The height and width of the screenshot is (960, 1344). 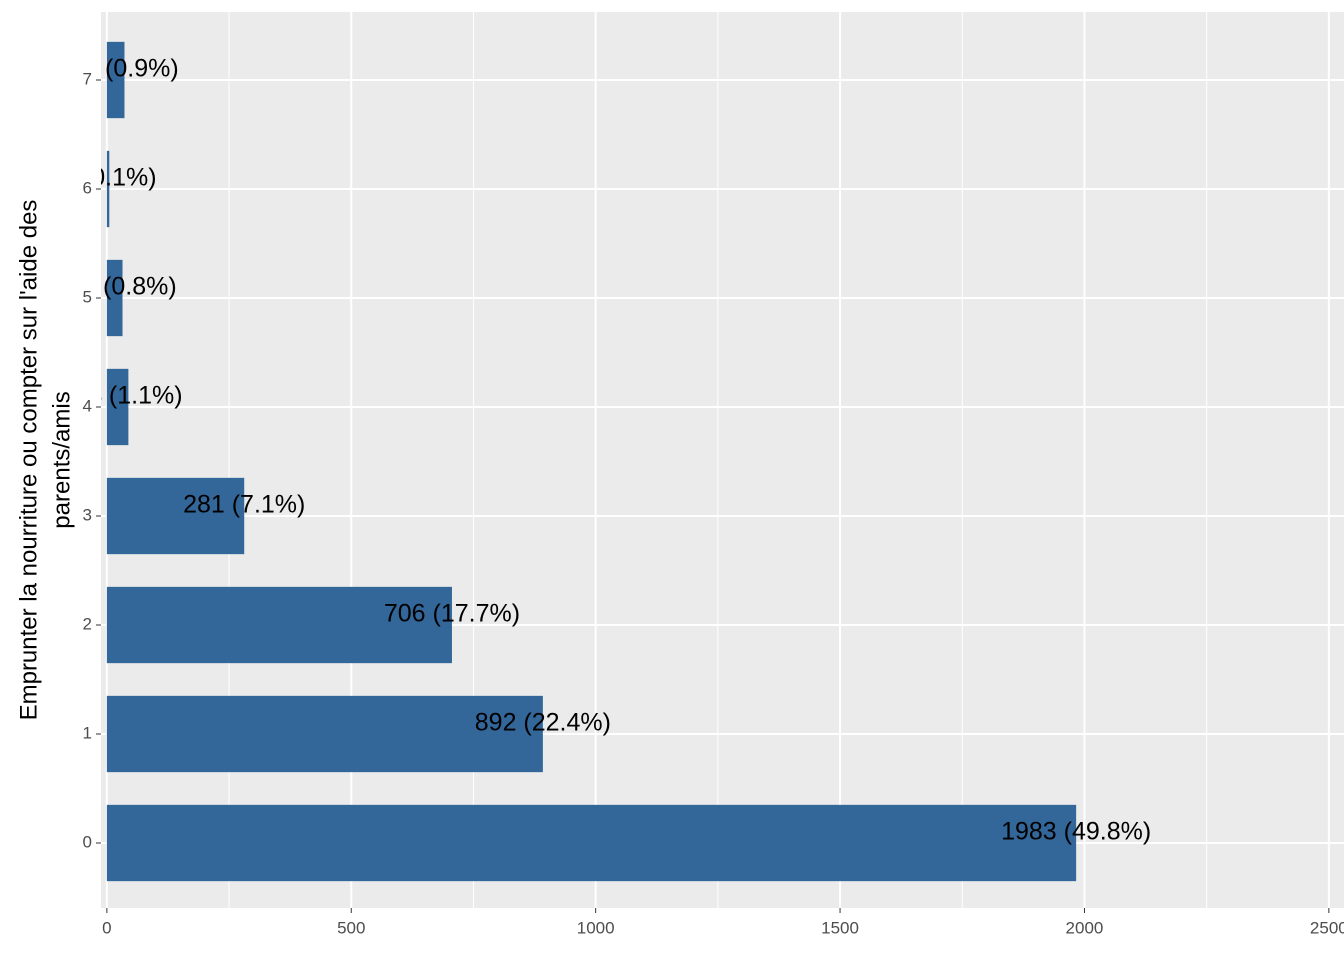 I want to click on y-tick-label: 4, so click(x=87, y=405).